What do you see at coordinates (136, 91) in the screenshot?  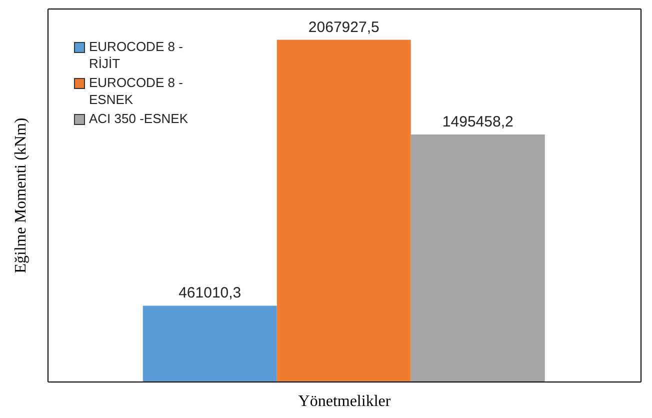 I see `legend-label: EUROCODE 8 - ESNEK` at bounding box center [136, 91].